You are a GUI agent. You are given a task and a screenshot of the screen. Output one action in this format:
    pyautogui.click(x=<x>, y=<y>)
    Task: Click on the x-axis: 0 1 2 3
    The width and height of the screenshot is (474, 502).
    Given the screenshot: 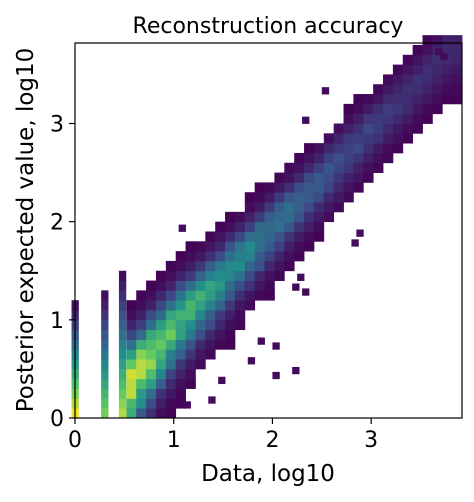 What is the action you would take?
    pyautogui.click(x=223, y=435)
    